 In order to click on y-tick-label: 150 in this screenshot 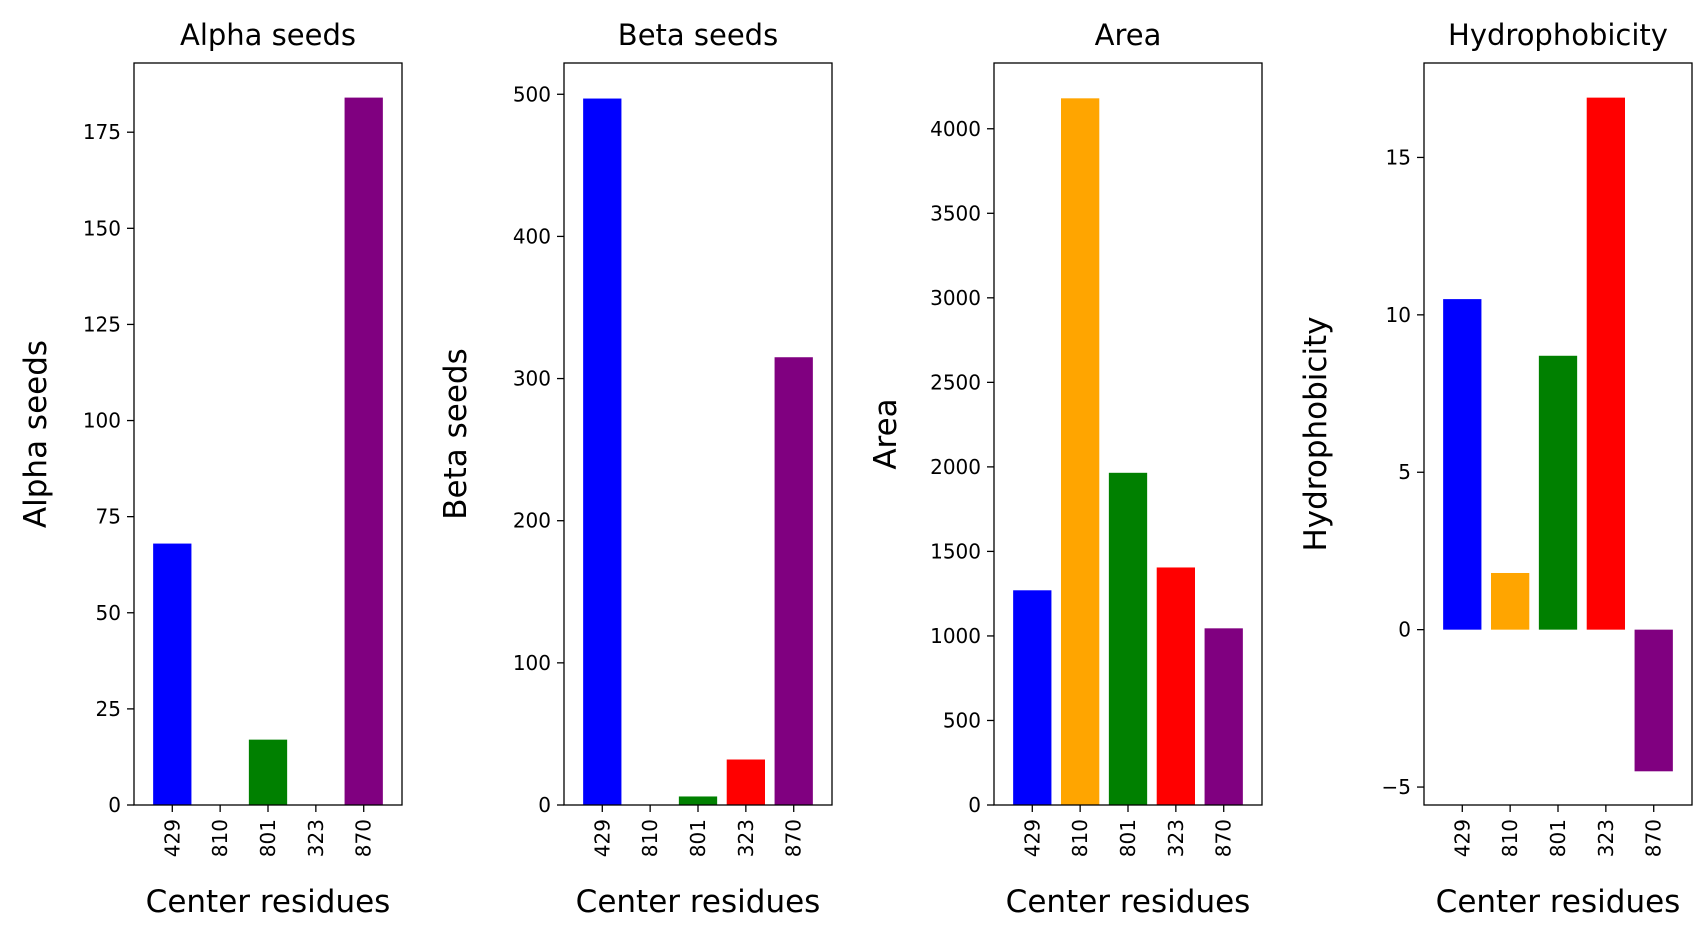, I will do `click(102, 228)`.